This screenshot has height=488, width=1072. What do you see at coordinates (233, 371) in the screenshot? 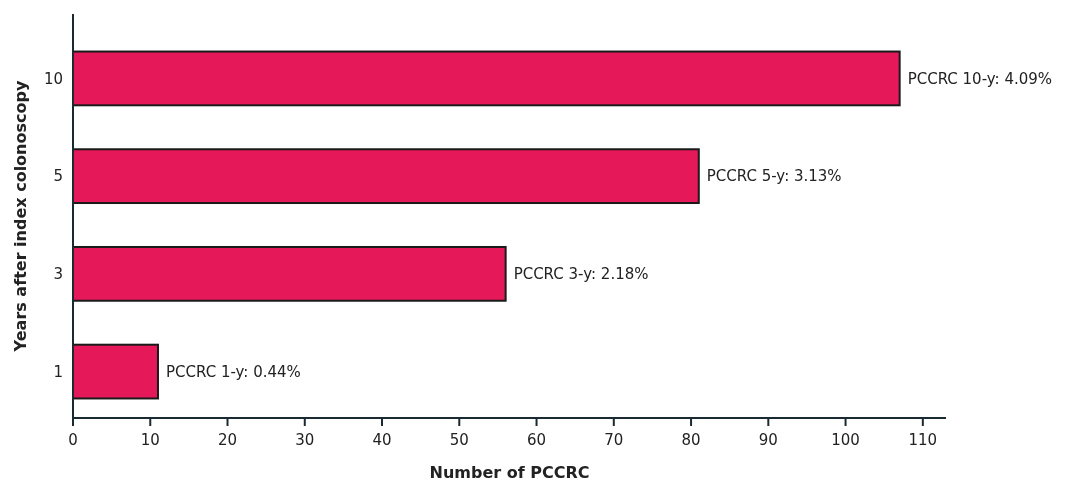
I see `annotation: PCCRC 1-y: 0.44%` at bounding box center [233, 371].